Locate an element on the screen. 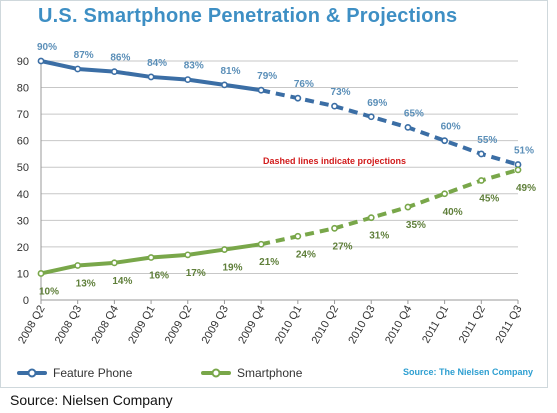 The width and height of the screenshot is (557, 413). data-label-smartphone: 35% is located at coordinates (416, 225).